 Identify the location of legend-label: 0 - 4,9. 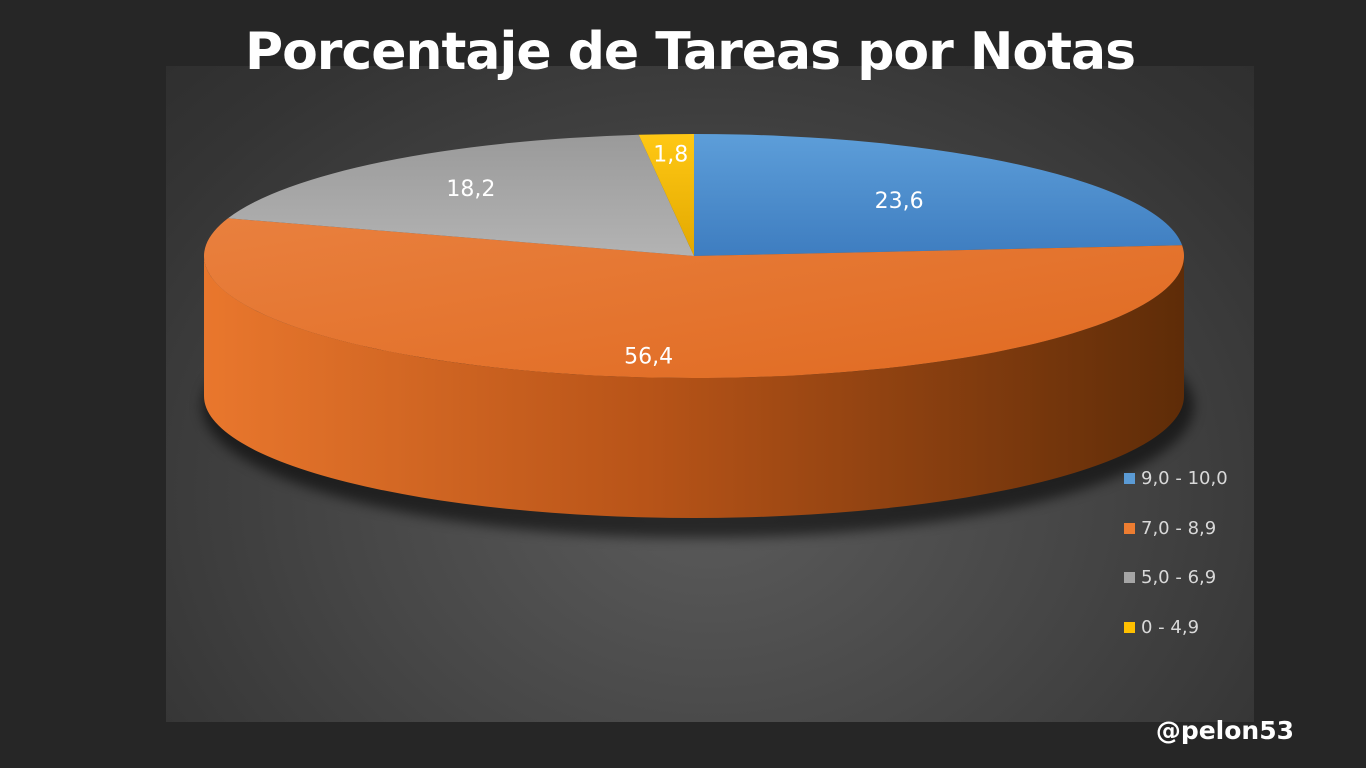
(1170, 627).